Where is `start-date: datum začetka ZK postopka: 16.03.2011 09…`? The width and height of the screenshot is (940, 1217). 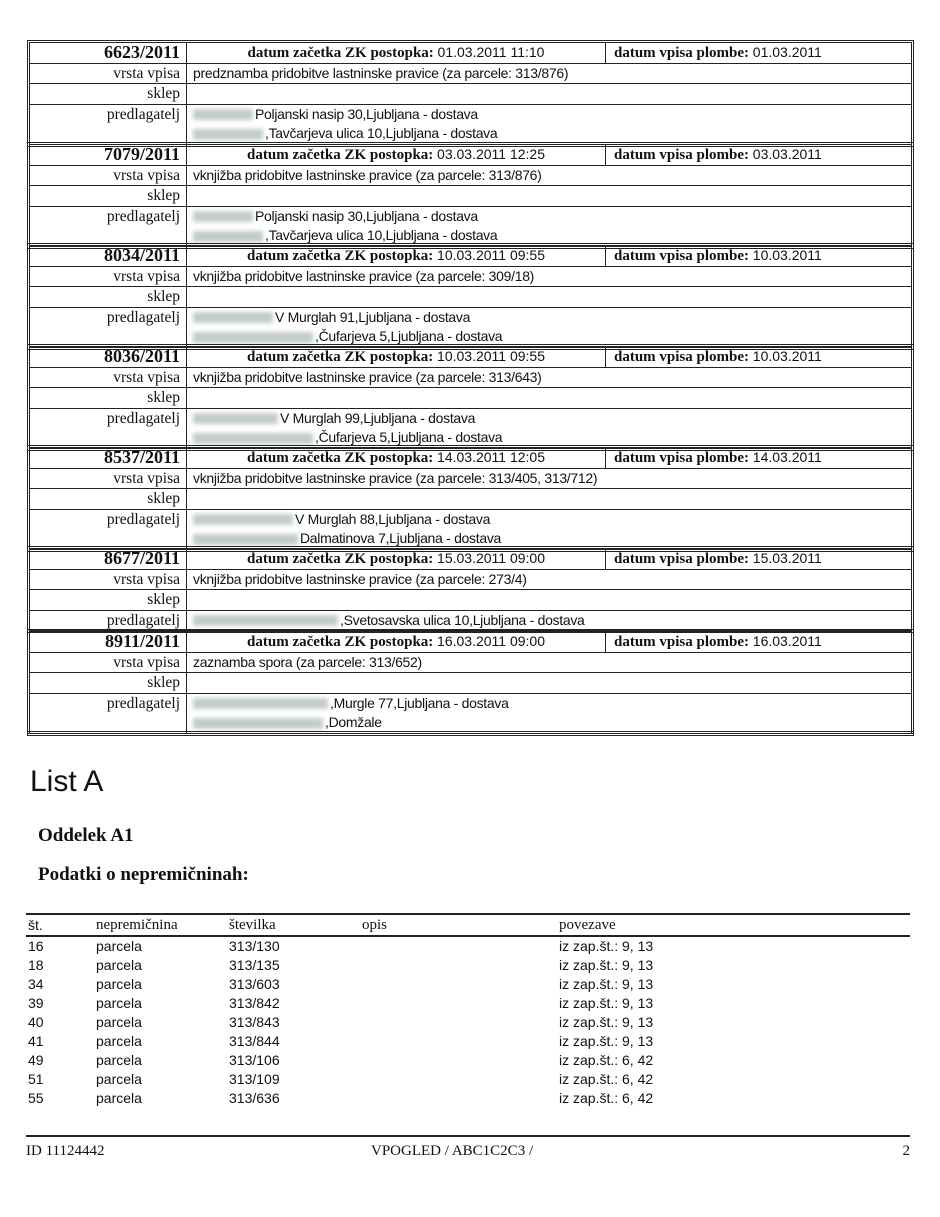 start-date: datum začetka ZK postopka: 16.03.2011 09… is located at coordinates (396, 642).